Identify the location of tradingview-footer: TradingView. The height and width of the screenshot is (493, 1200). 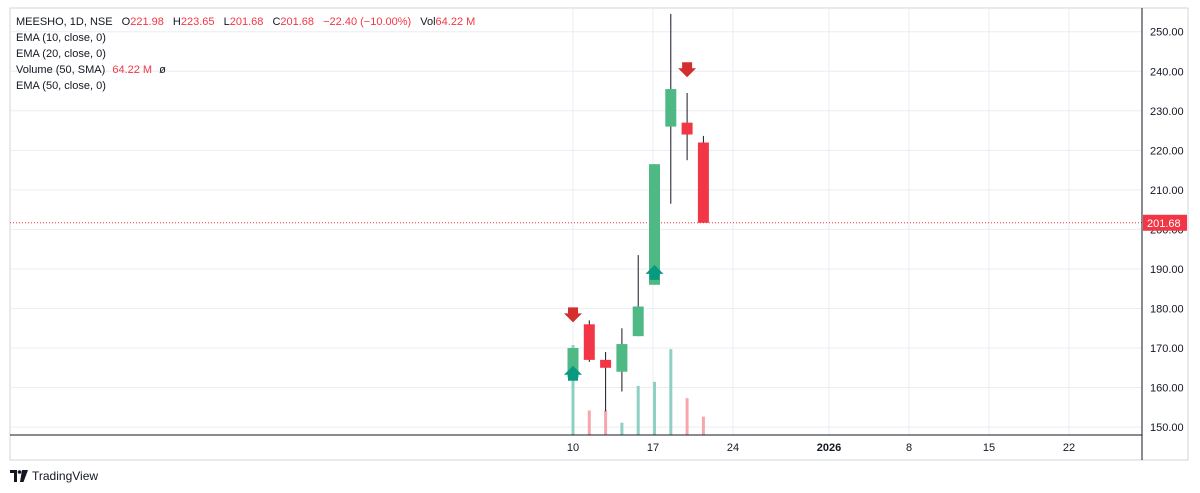
(54, 476).